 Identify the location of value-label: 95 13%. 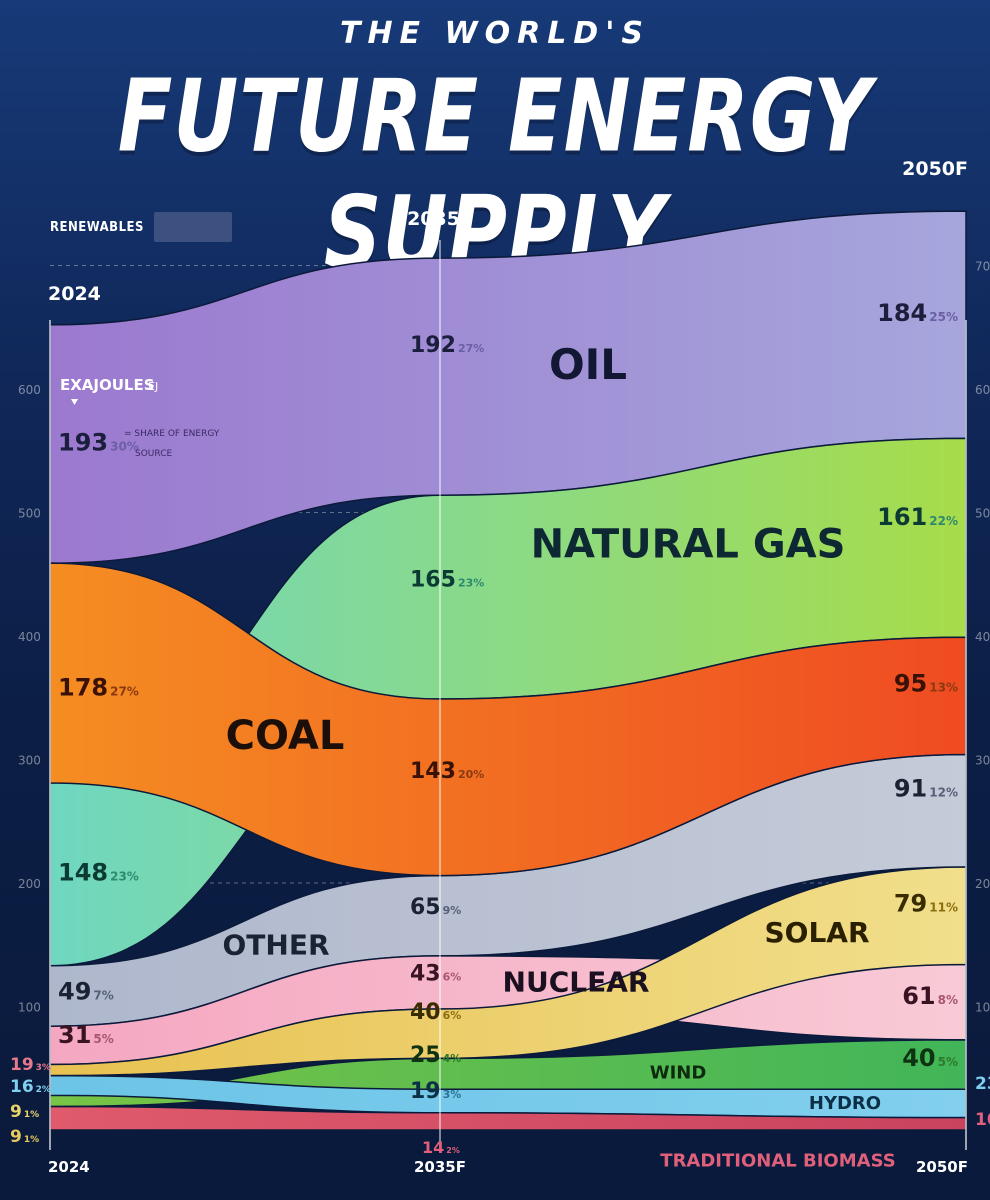
(926, 684).